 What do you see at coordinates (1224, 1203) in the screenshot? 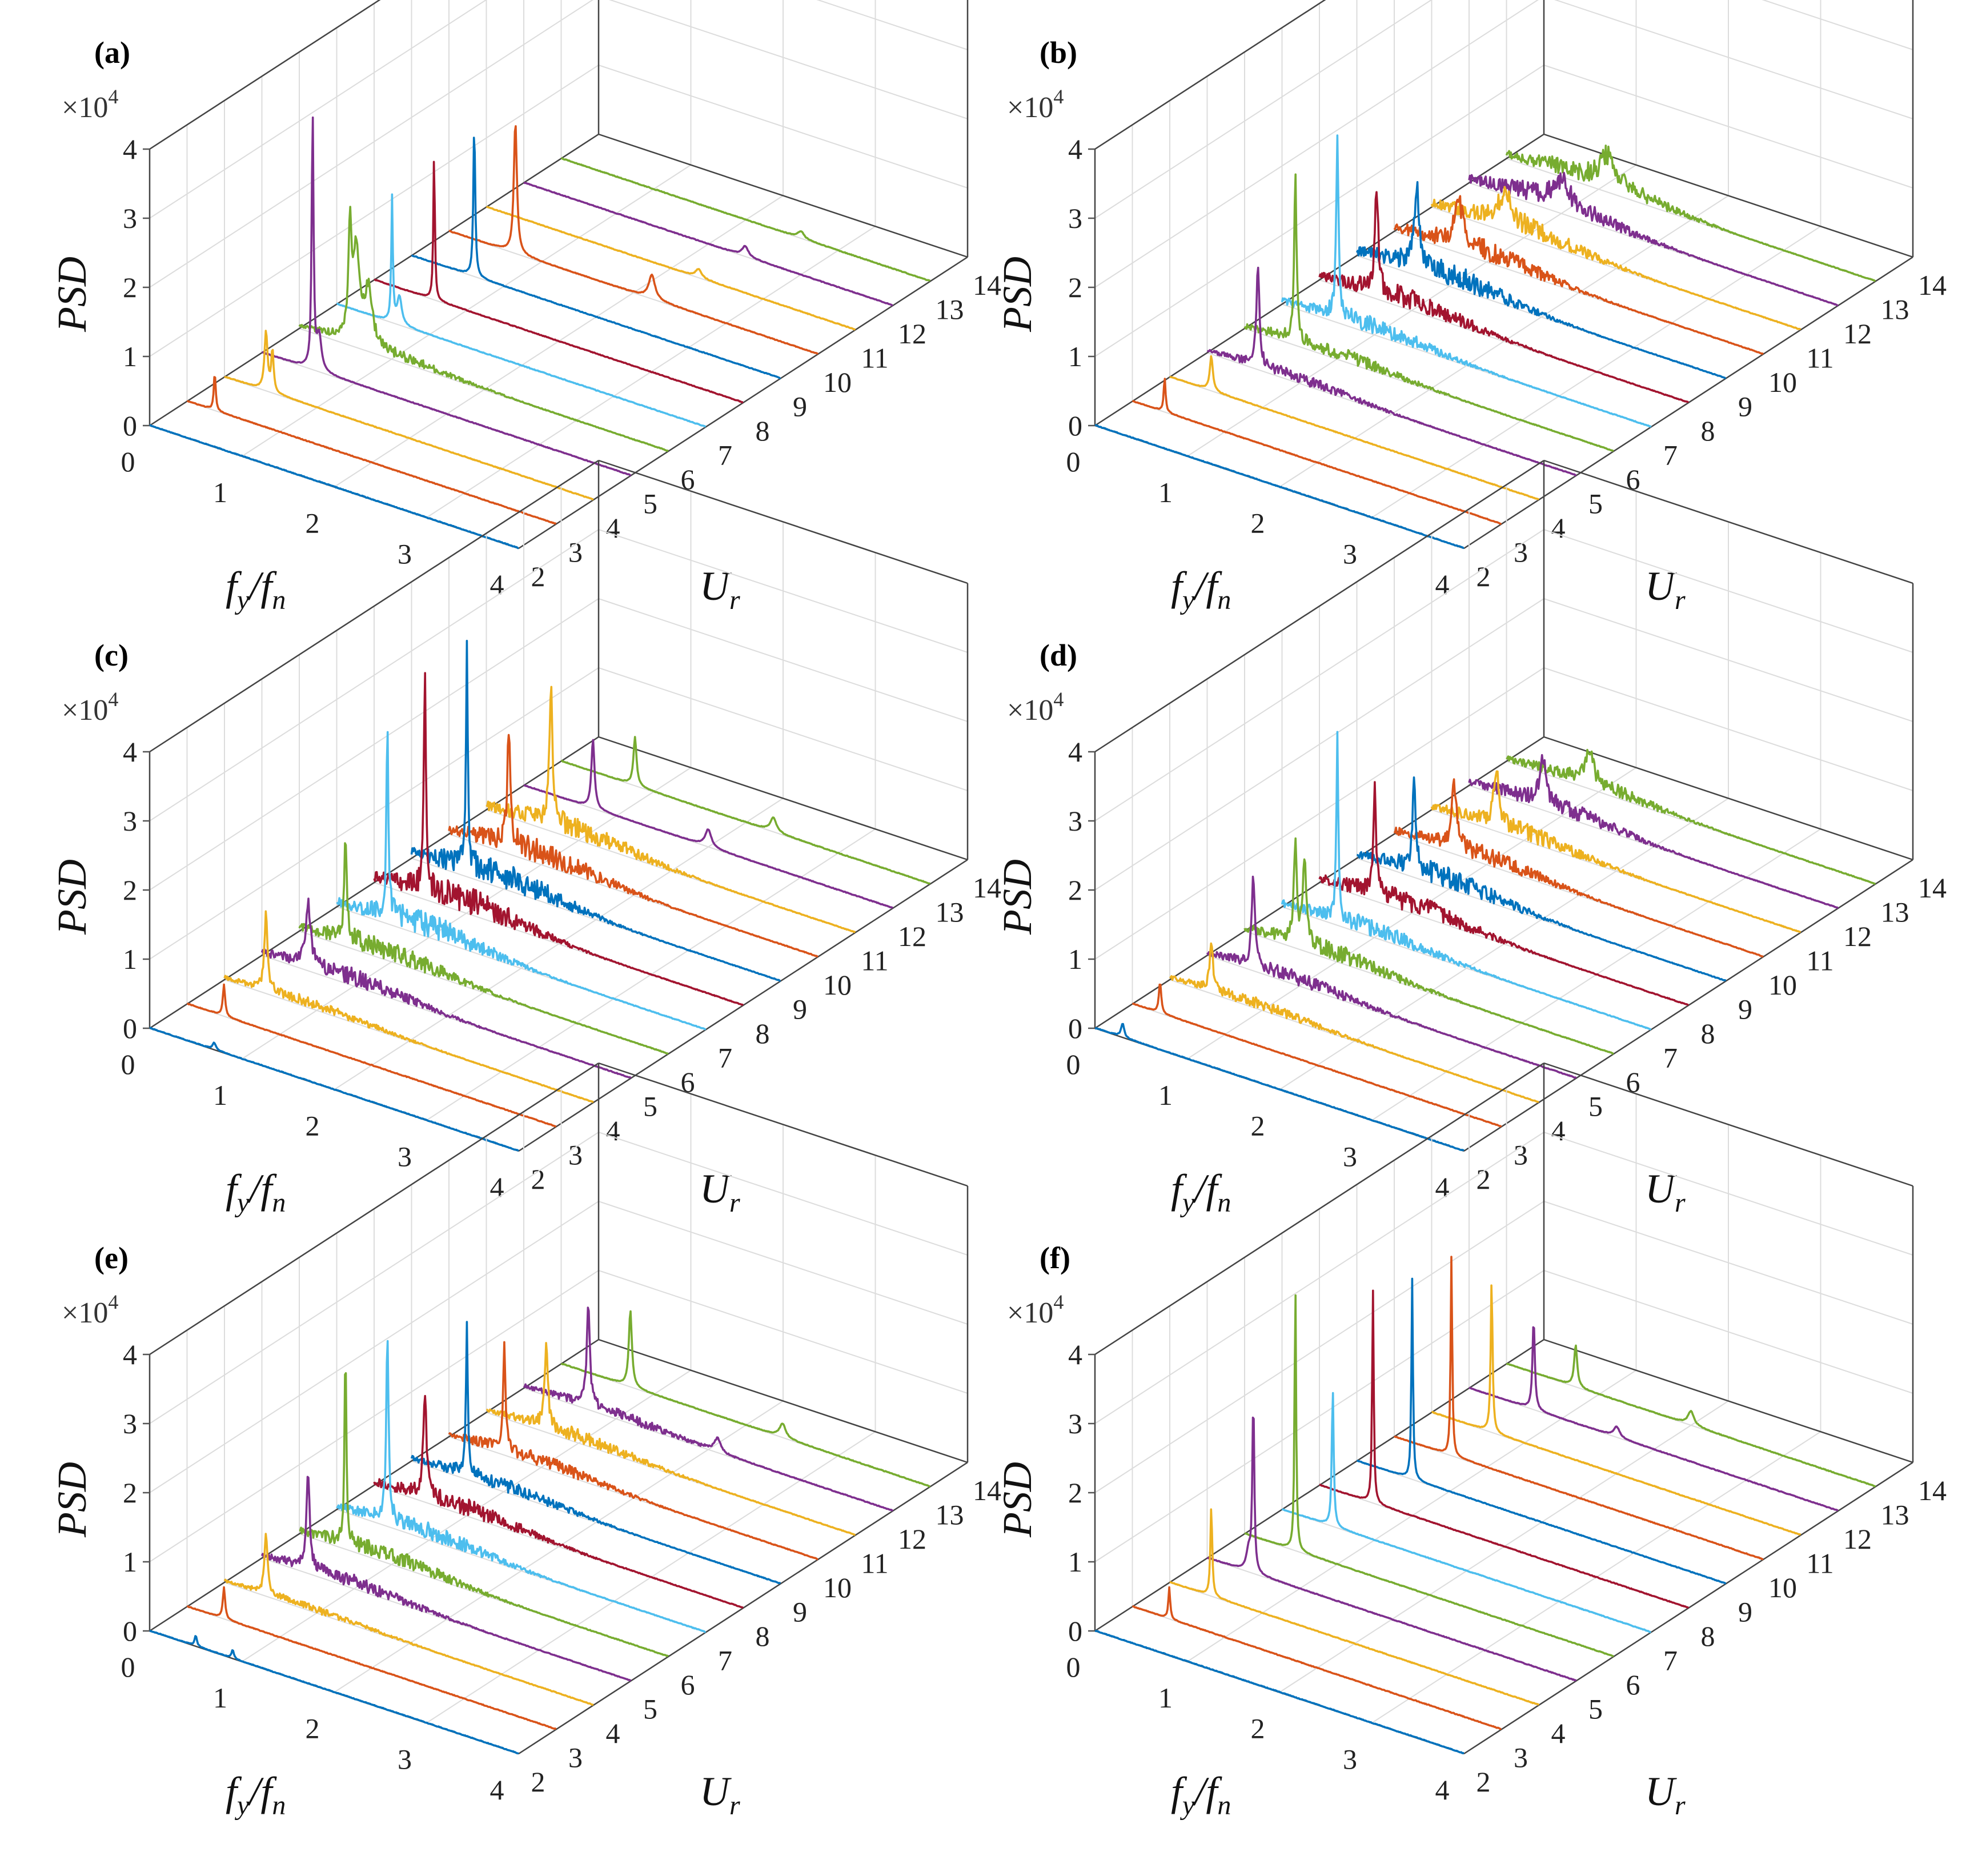
I see `x-axis-title-part: n` at bounding box center [1224, 1203].